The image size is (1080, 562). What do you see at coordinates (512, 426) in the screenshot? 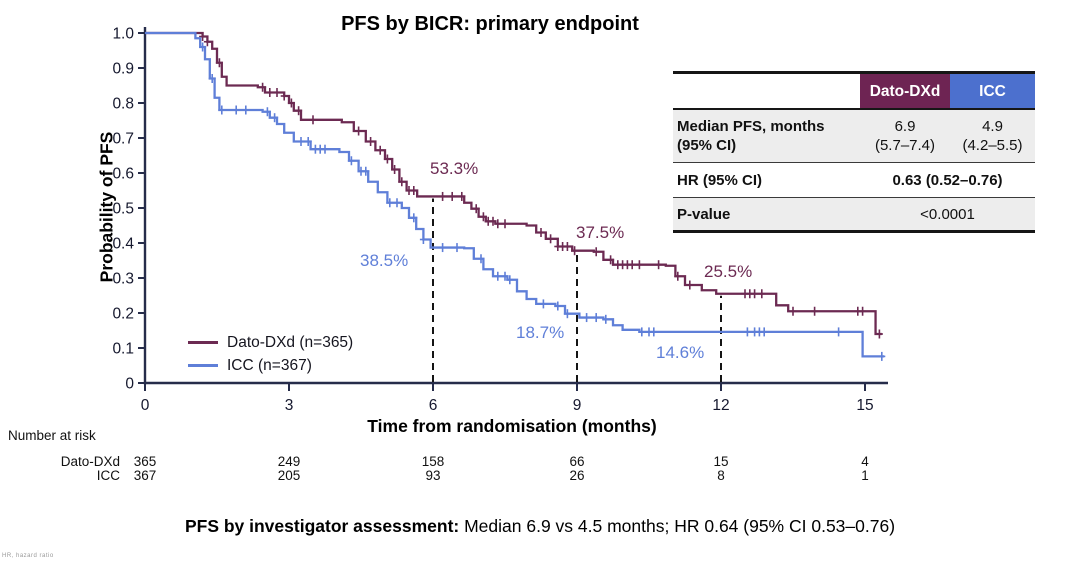
I see `x-axis-title: Time from randomisation (months)` at bounding box center [512, 426].